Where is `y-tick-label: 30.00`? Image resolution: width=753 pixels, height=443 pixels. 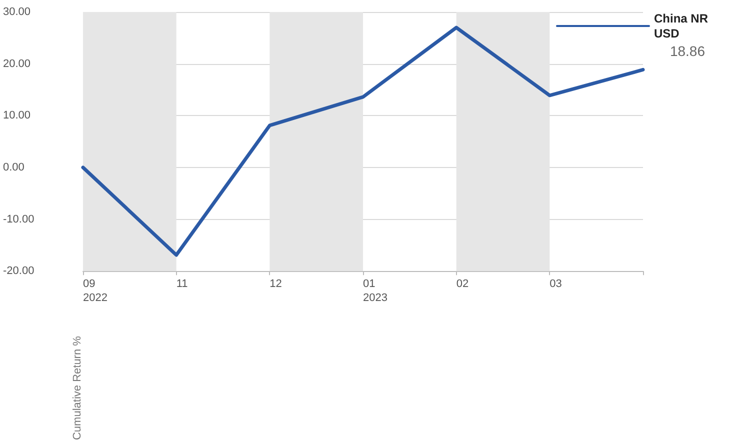 y-tick-label: 30.00 is located at coordinates (17, 12).